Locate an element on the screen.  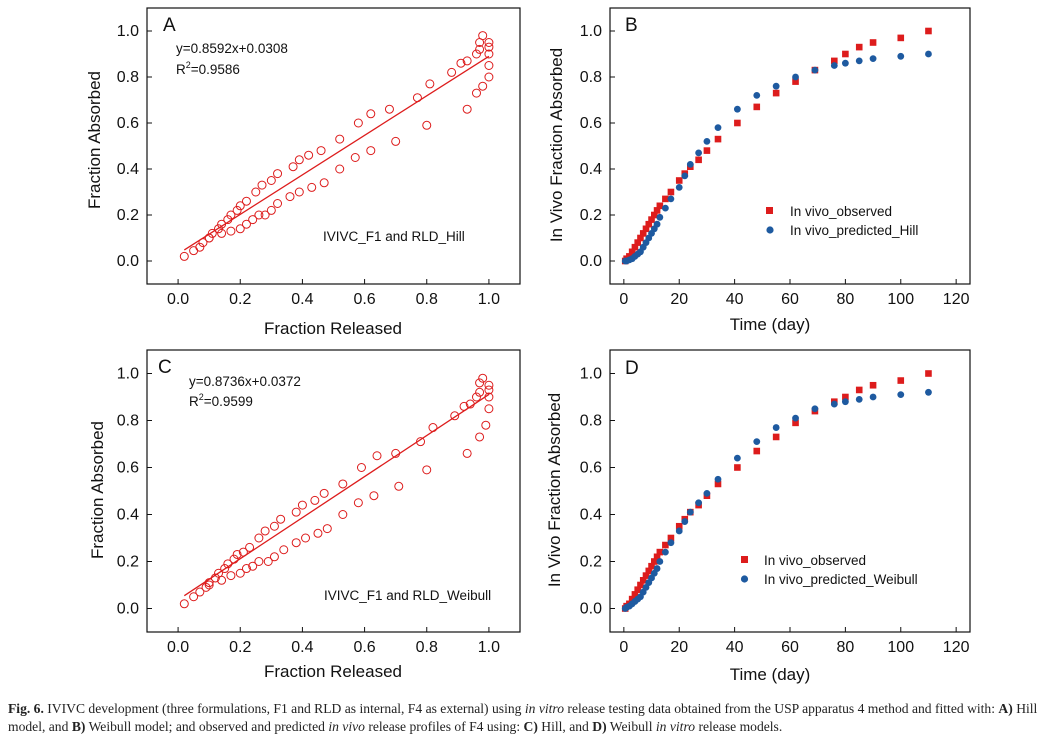
y-tick-label: 1.0 is located at coordinates (128, 374).